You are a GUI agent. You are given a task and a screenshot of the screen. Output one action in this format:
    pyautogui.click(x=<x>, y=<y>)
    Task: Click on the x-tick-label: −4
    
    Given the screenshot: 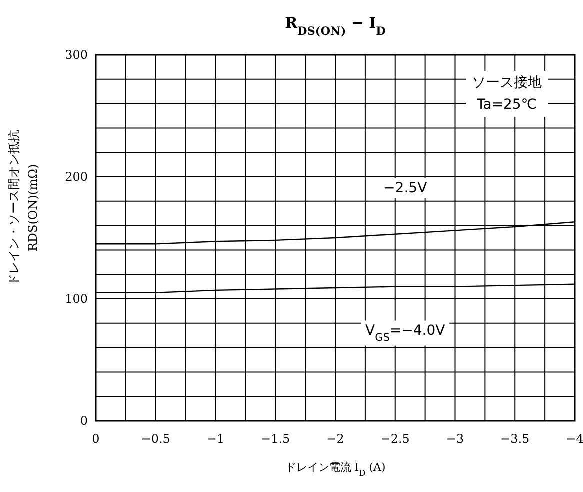 What is the action you would take?
    pyautogui.click(x=574, y=439)
    